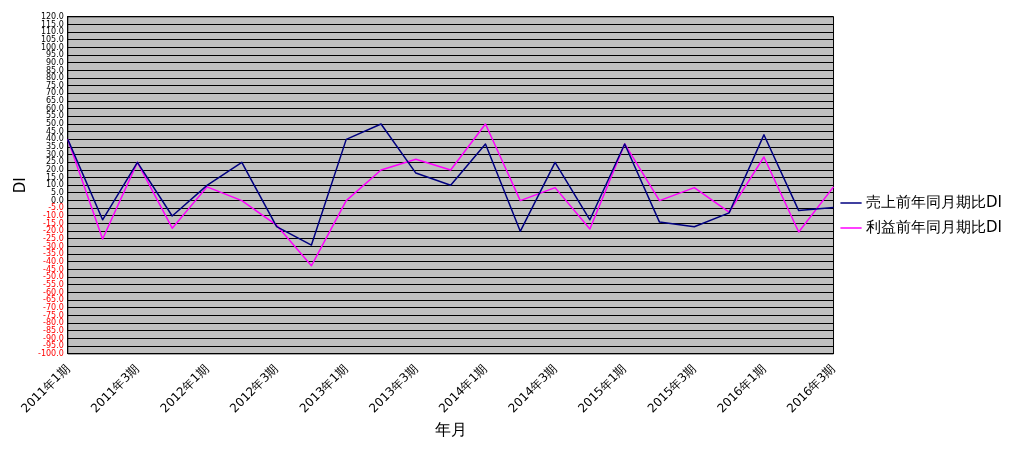 Image resolution: width=1024 pixels, height=453 pixels. Describe the element at coordinates (52, 24) in the screenshot. I see `y-tick-label: 115.0` at that location.